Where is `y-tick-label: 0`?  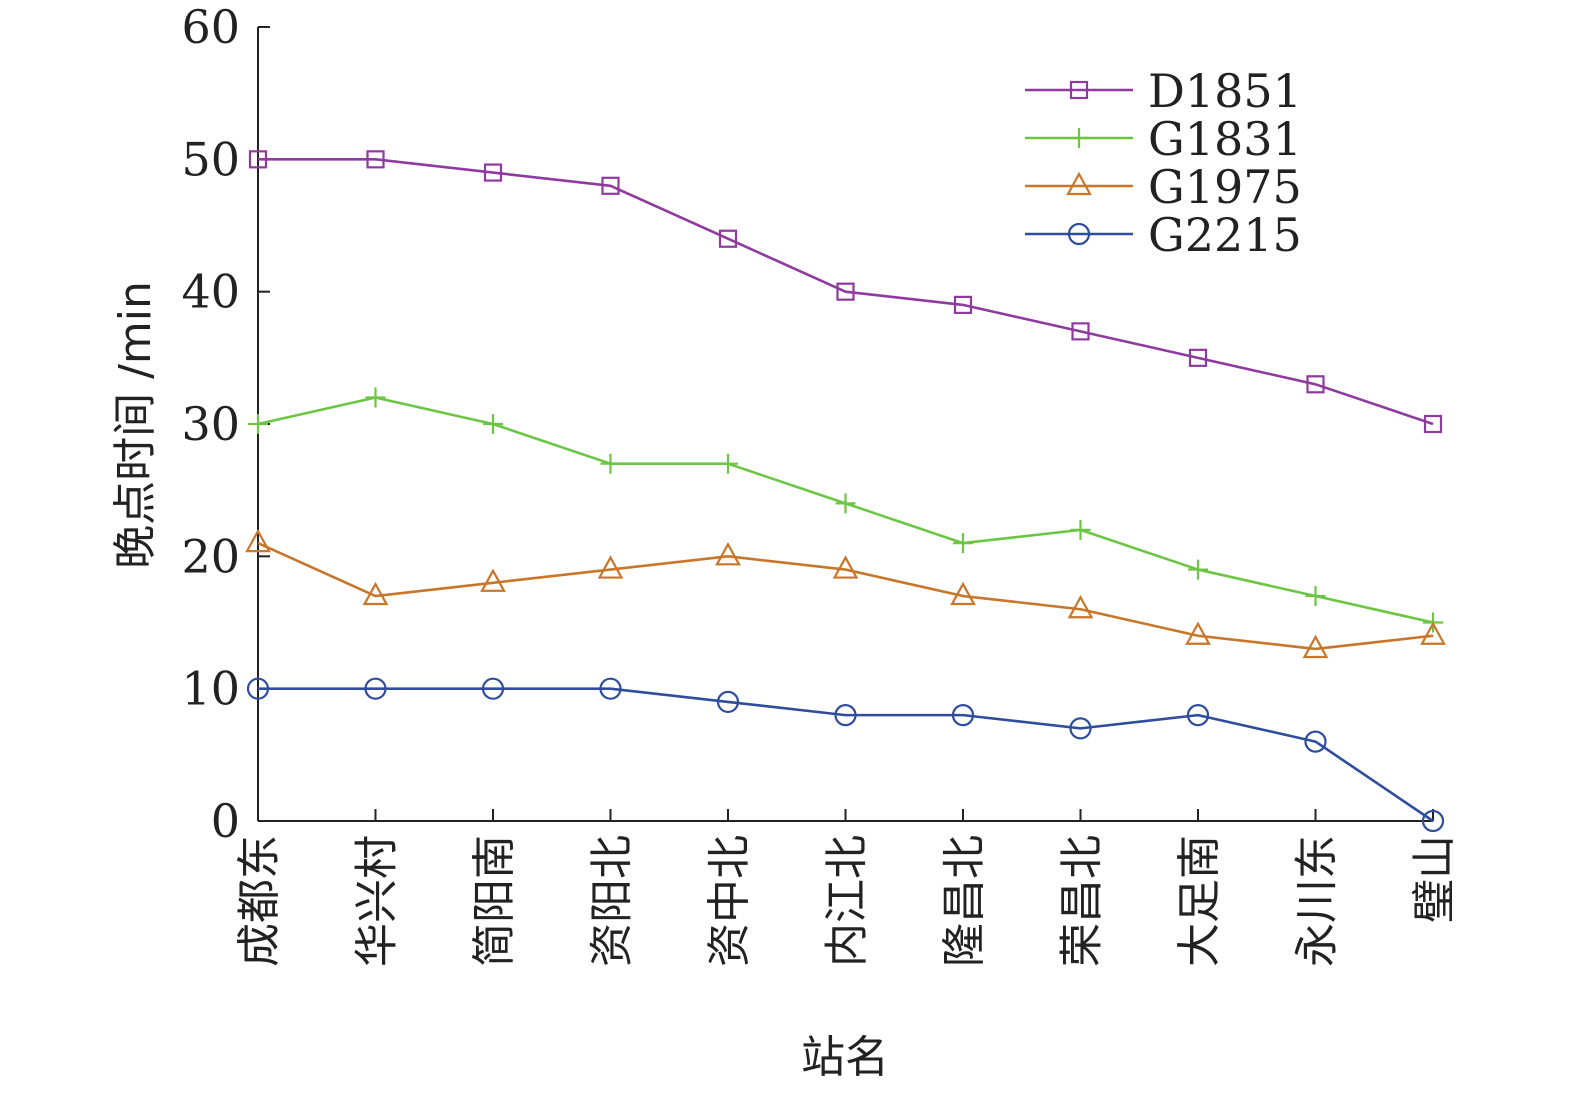
y-tick-label: 0 is located at coordinates (225, 821).